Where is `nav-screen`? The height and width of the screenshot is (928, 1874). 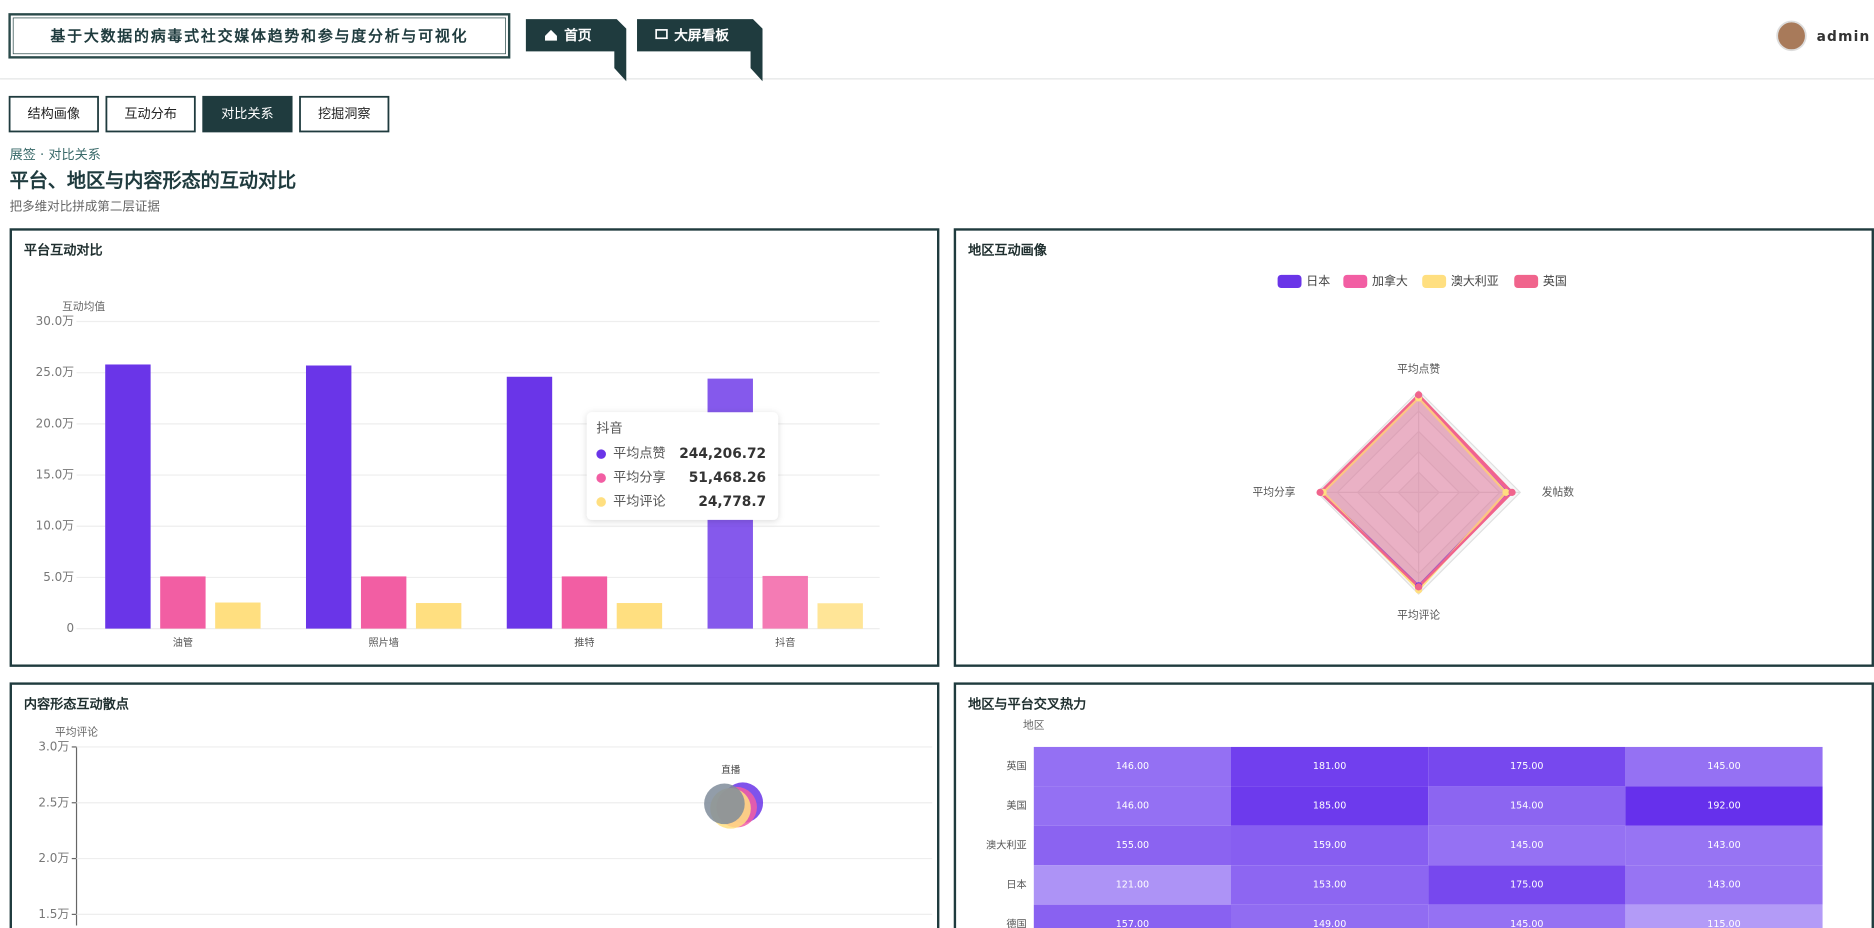 nav-screen is located at coordinates (700, 50).